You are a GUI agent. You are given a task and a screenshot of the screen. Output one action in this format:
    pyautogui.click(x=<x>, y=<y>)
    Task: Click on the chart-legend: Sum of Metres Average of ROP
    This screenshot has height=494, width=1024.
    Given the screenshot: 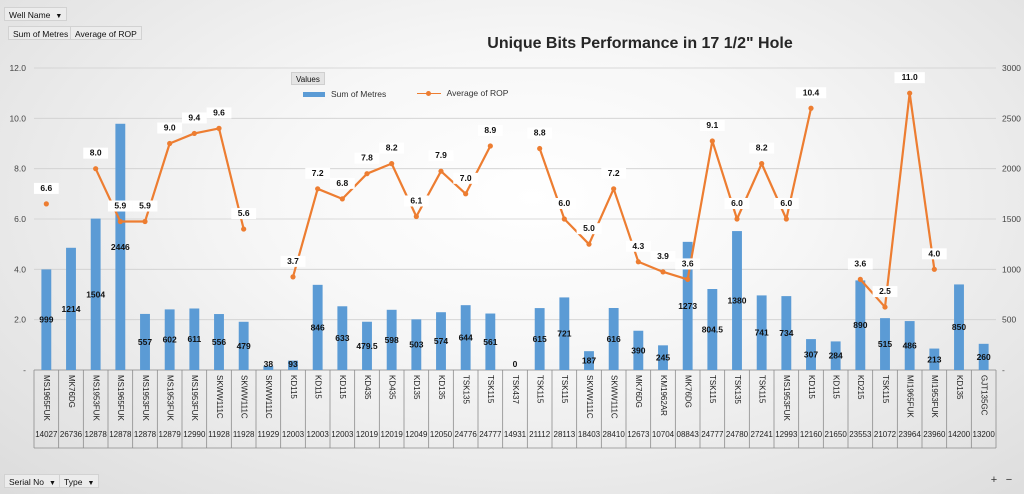 What is the action you would take?
    pyautogui.click(x=419, y=93)
    